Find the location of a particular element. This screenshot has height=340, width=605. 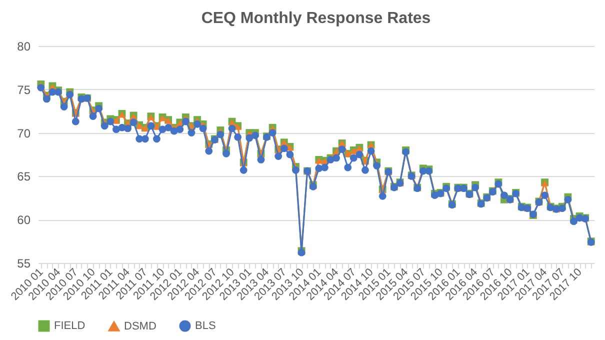

legend-label: DSMD is located at coordinates (140, 326).